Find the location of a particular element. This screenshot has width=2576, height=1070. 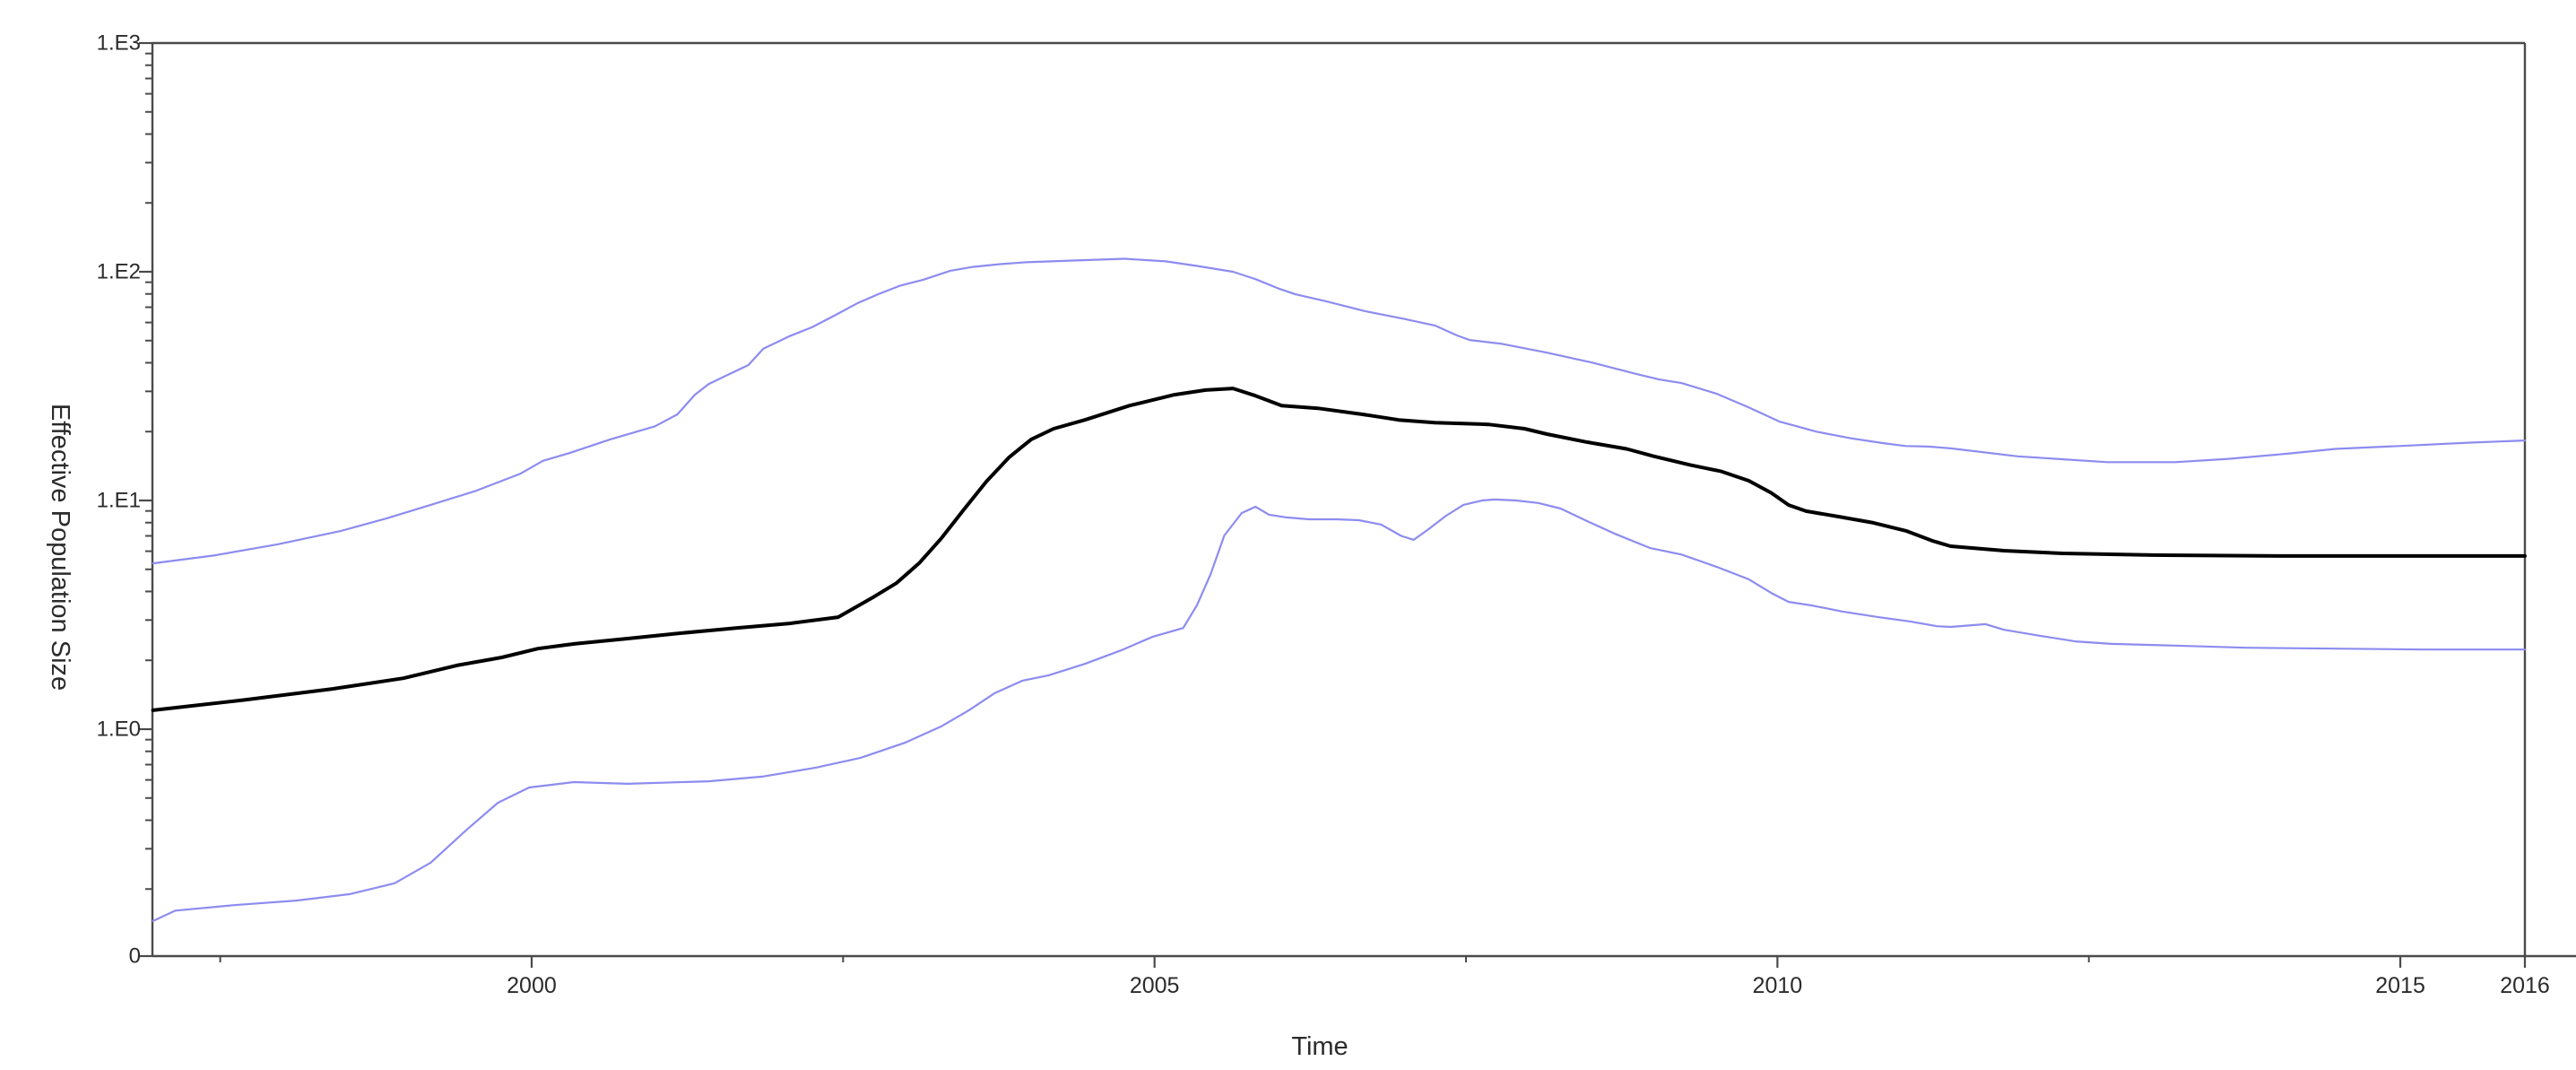

y-tick-label: 1.E2 is located at coordinates (119, 272).